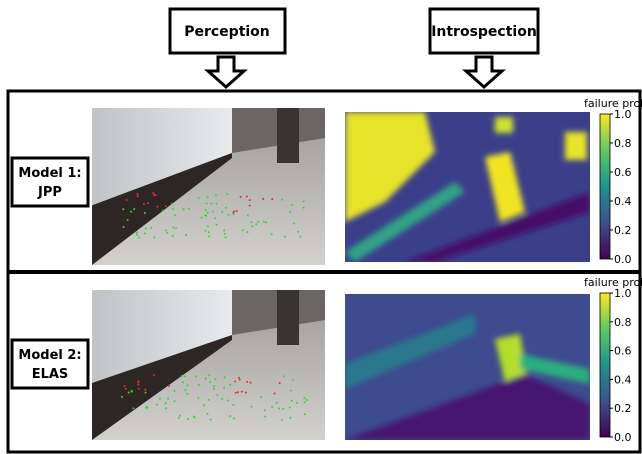 This screenshot has width=642, height=454. What do you see at coordinates (227, 31) in the screenshot?
I see `header-box` at bounding box center [227, 31].